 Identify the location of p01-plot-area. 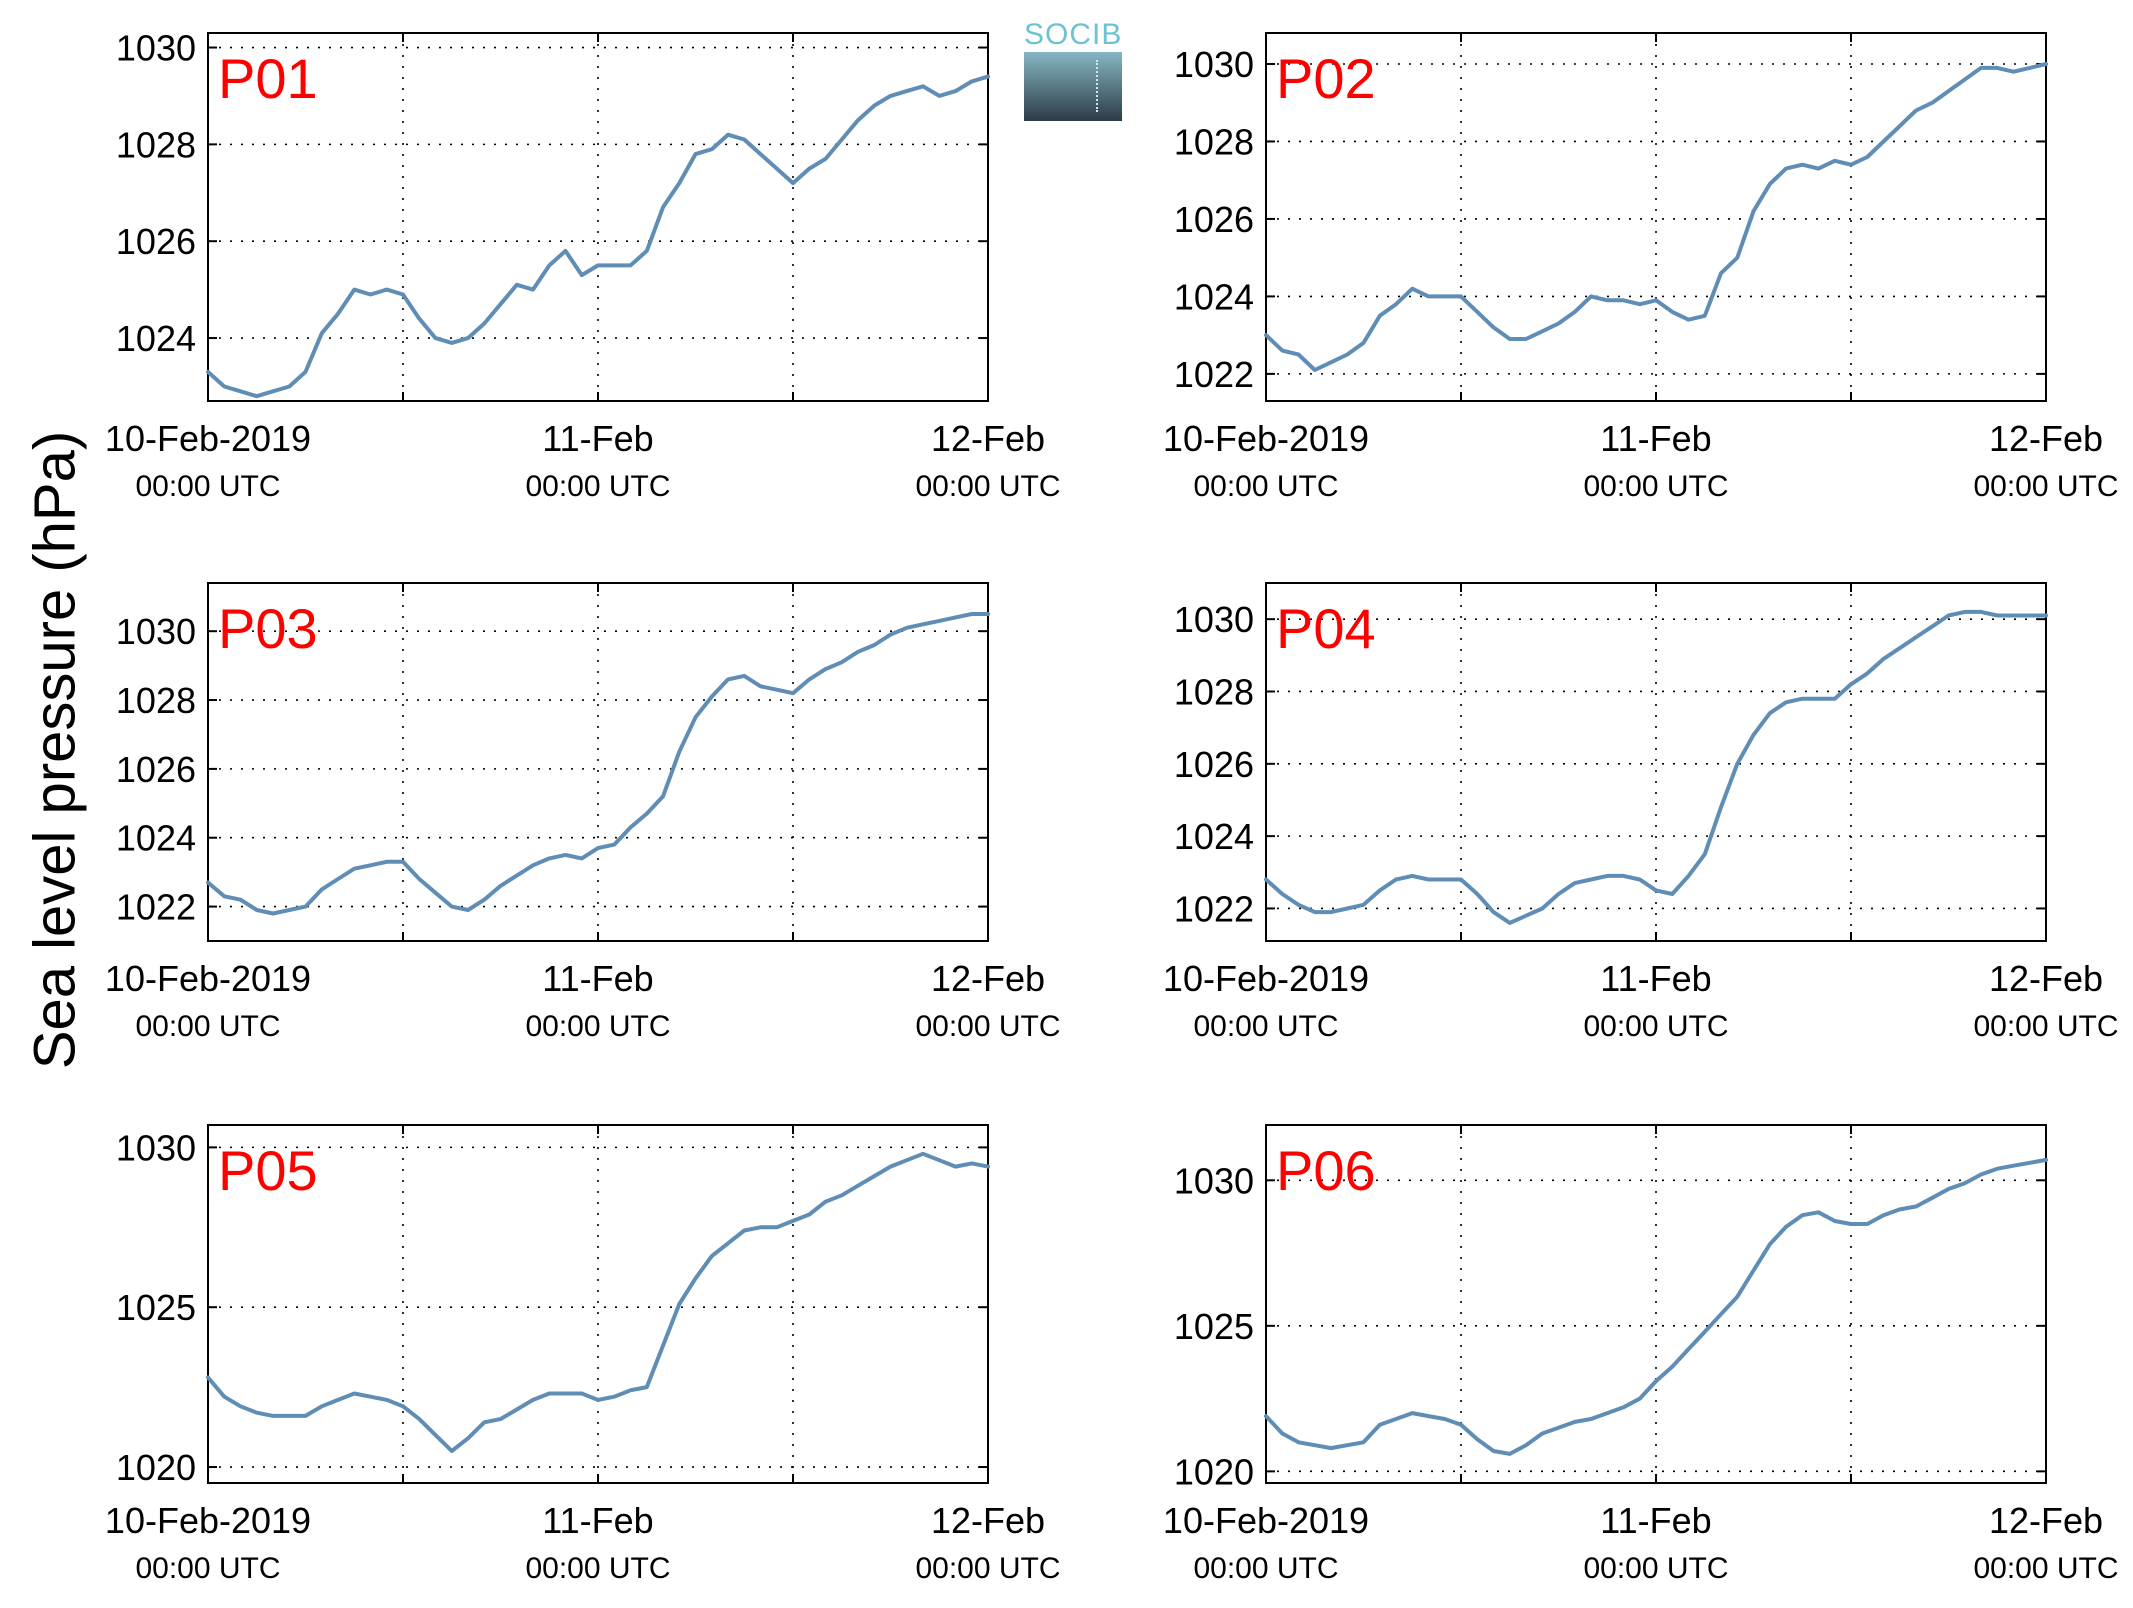
(598, 217).